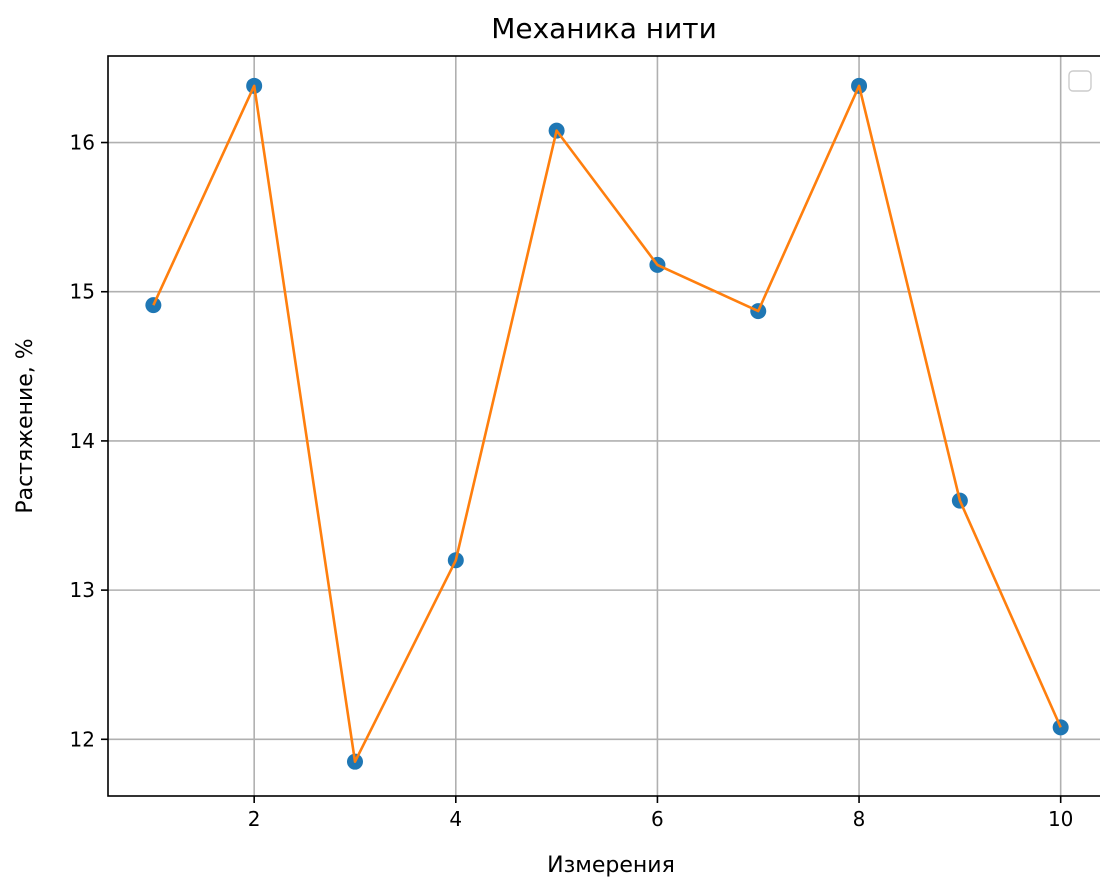 The height and width of the screenshot is (889, 1100). Describe the element at coordinates (611, 865) in the screenshot. I see `x-axis-label: Измерения` at that location.